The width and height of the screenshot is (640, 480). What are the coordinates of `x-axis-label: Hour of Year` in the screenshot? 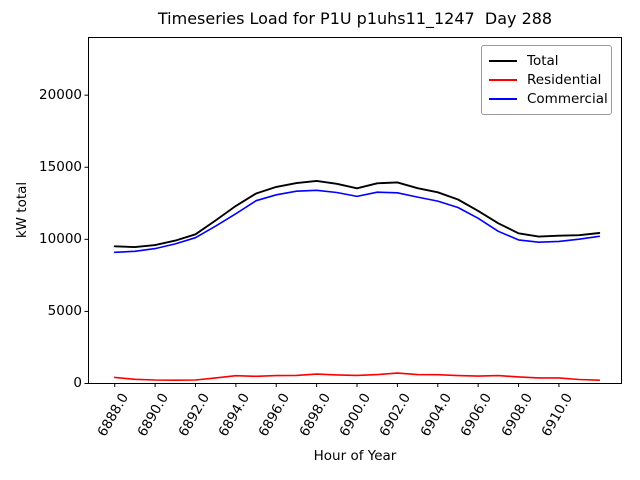 It's located at (355, 456).